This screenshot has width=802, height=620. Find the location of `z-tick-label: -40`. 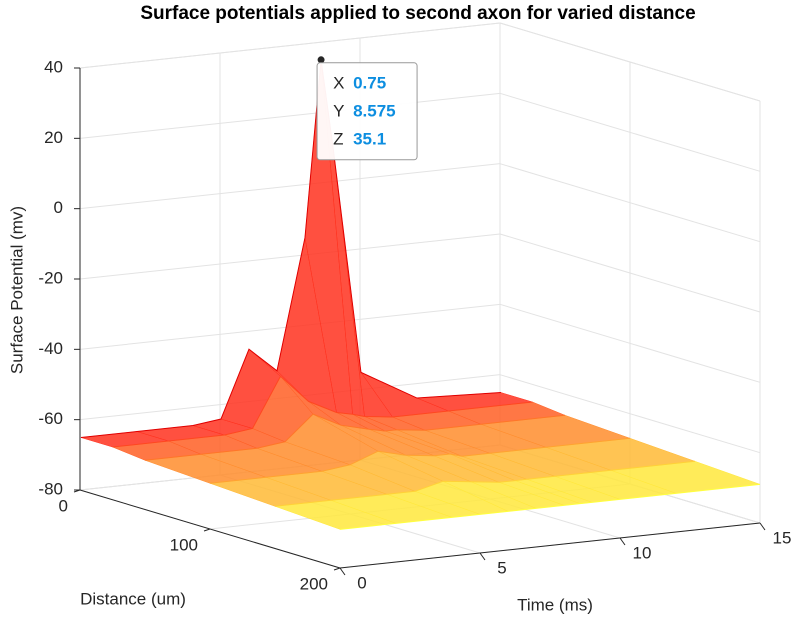

z-tick-label: -40 is located at coordinates (50, 348).